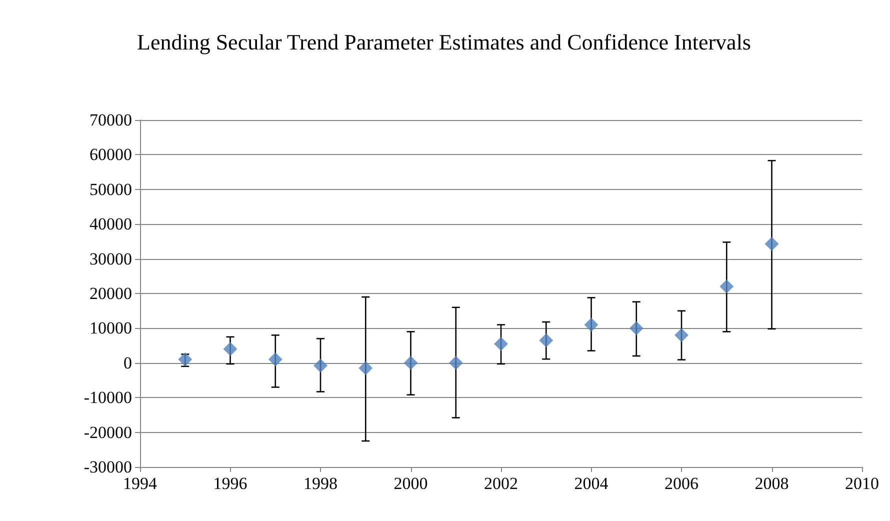  What do you see at coordinates (501, 483) in the screenshot?
I see `x-tick-label: 2002` at bounding box center [501, 483].